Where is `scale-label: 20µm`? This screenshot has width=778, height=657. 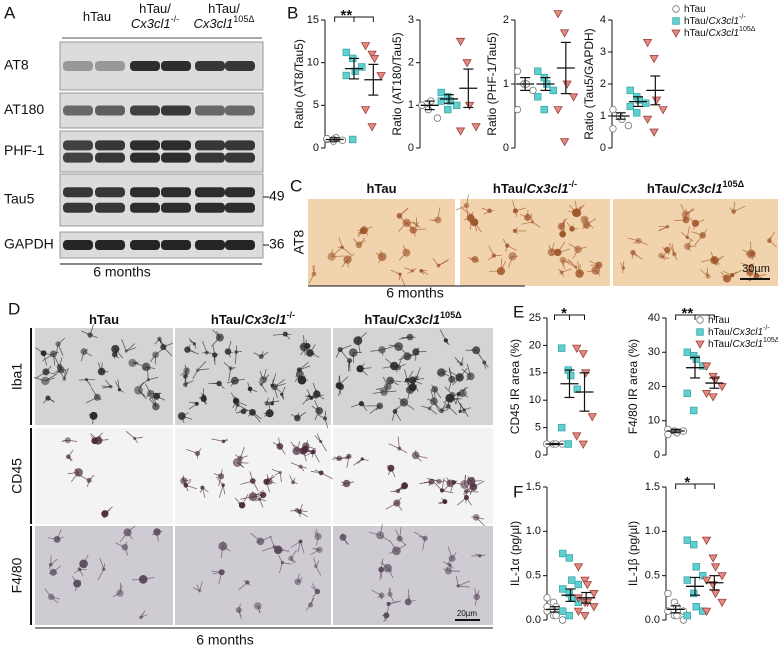
scale-label: 20µm is located at coordinates (467, 613).